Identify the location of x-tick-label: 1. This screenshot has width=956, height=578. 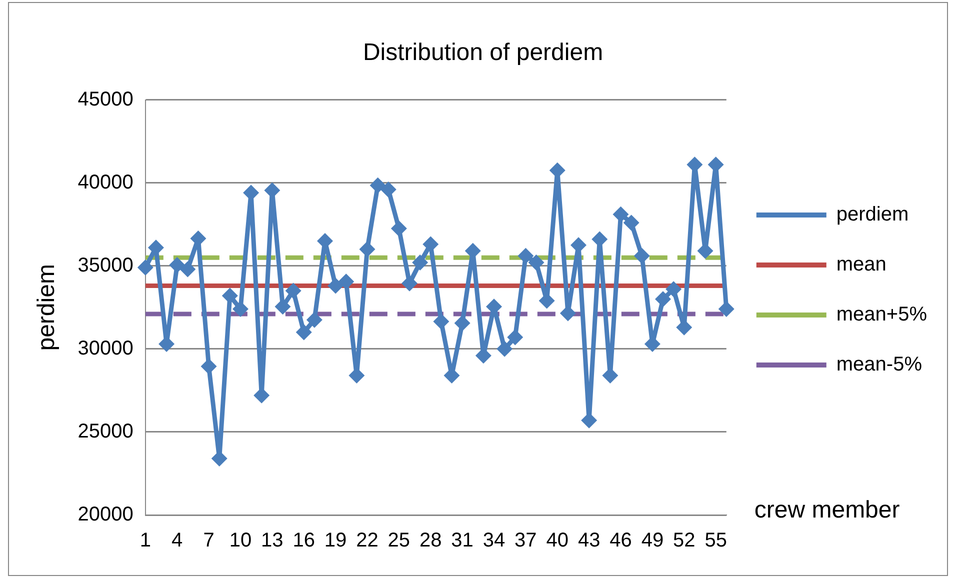
(145, 541).